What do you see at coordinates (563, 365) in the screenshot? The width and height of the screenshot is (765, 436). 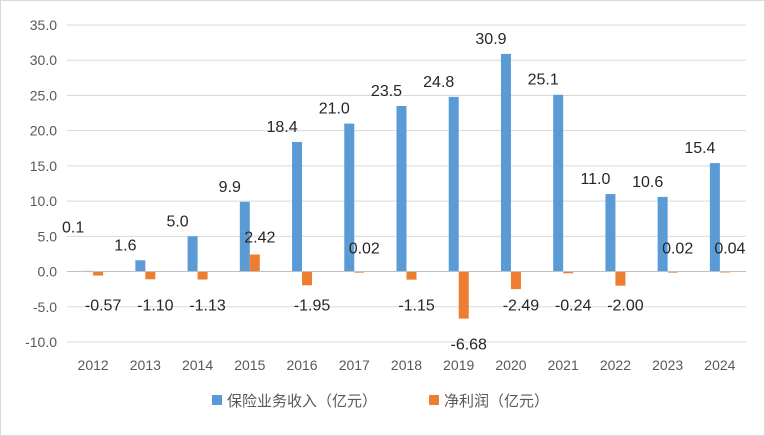 I see `x-tick-label: 2021` at bounding box center [563, 365].